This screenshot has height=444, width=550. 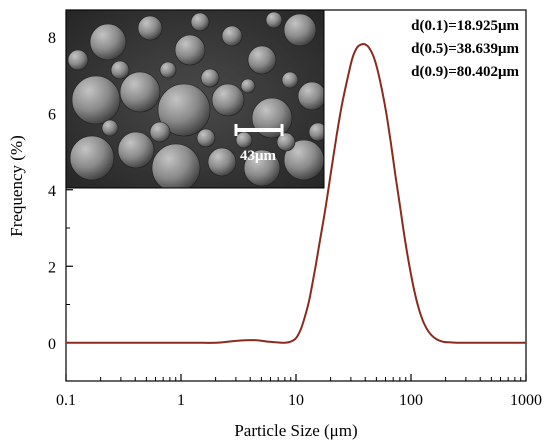 What do you see at coordinates (465, 72) in the screenshot?
I see `annotation-d90: d(0.9)=80.402μm` at bounding box center [465, 72].